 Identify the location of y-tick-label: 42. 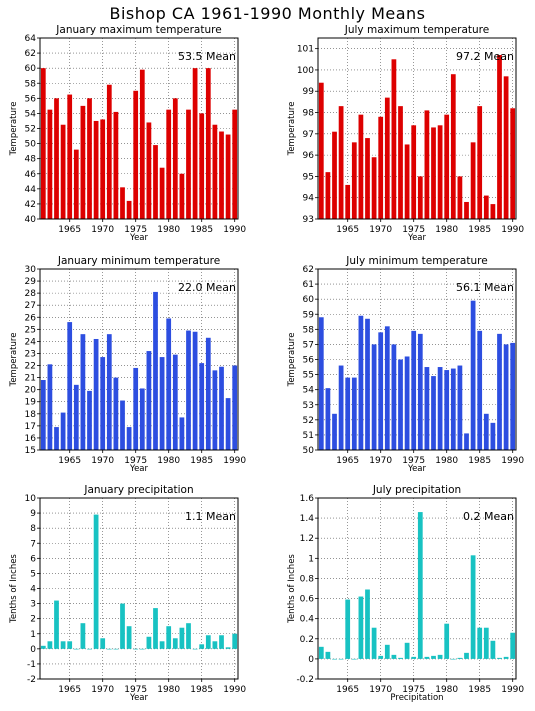
(30, 205).